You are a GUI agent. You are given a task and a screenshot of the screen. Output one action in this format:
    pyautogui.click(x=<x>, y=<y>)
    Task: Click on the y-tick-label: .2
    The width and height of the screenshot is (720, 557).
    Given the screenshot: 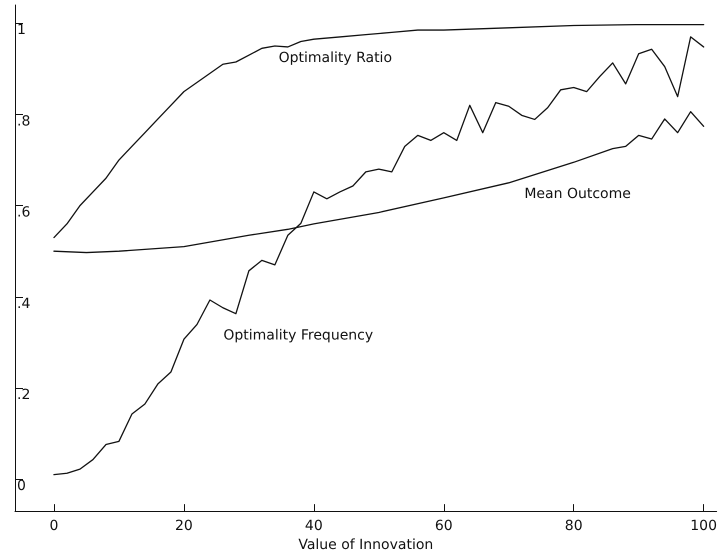 What is the action you would take?
    pyautogui.click(x=23, y=394)
    